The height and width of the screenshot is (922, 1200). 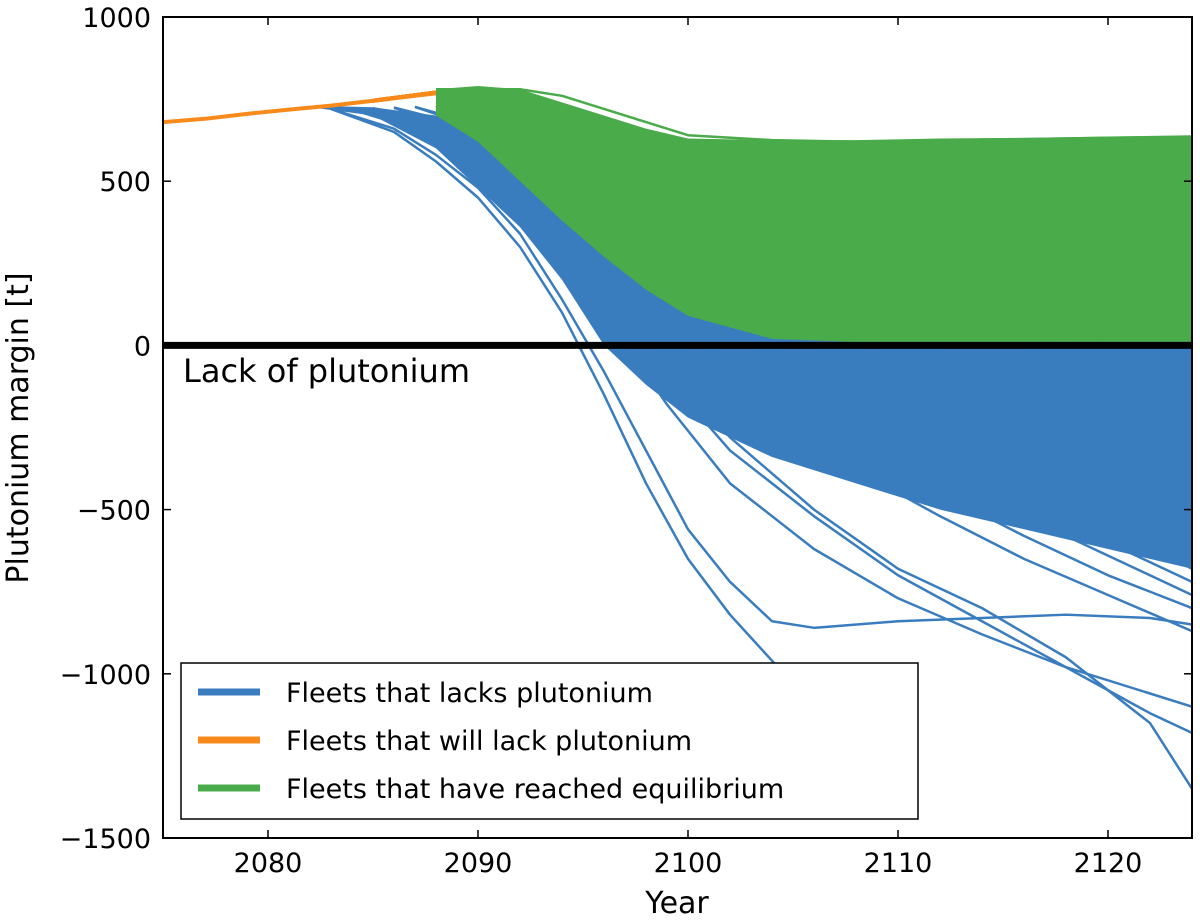 I want to click on x-axis-title: Year, so click(x=676, y=903).